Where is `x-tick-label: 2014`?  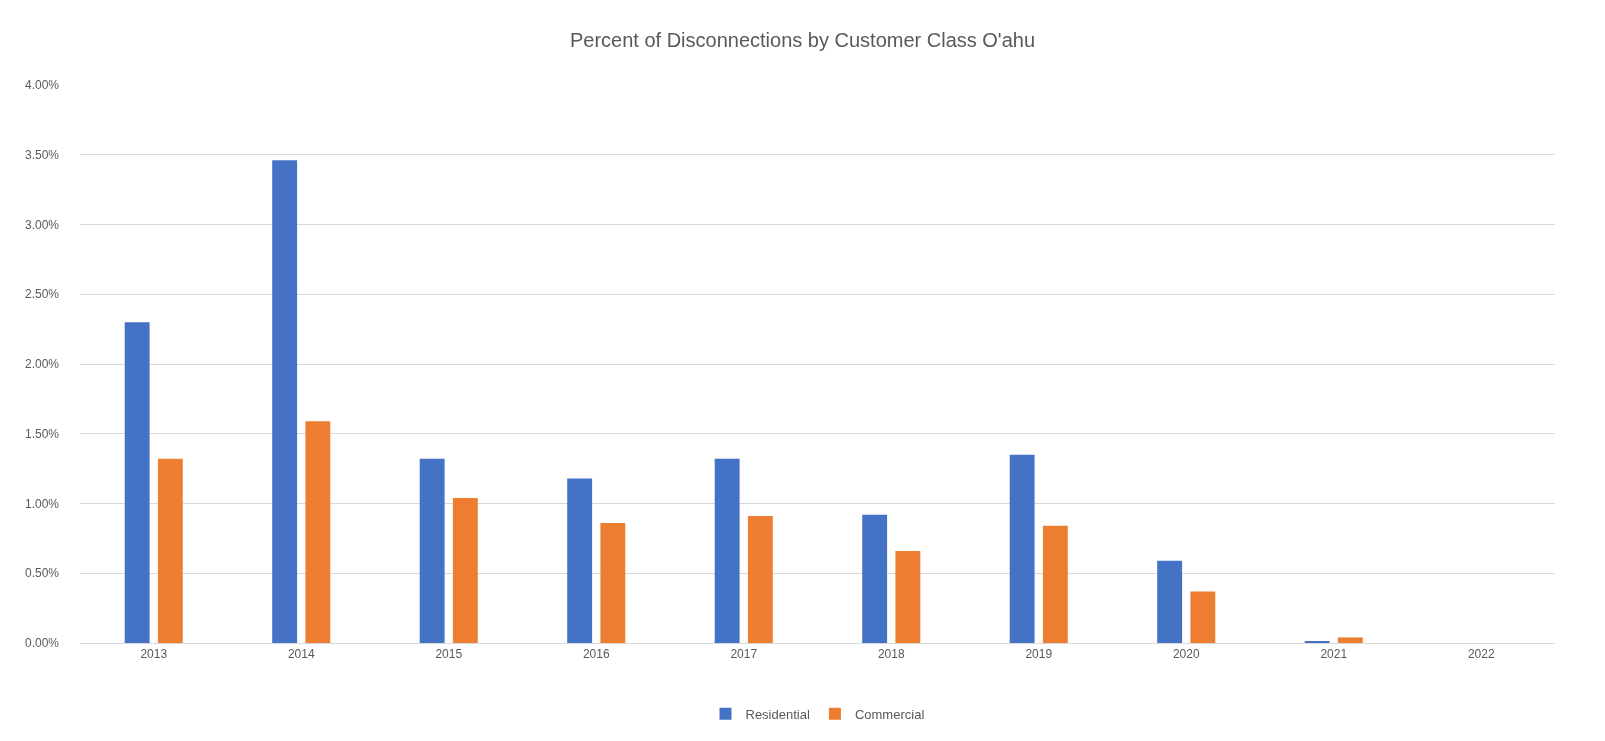 x-tick-label: 2014 is located at coordinates (301, 654).